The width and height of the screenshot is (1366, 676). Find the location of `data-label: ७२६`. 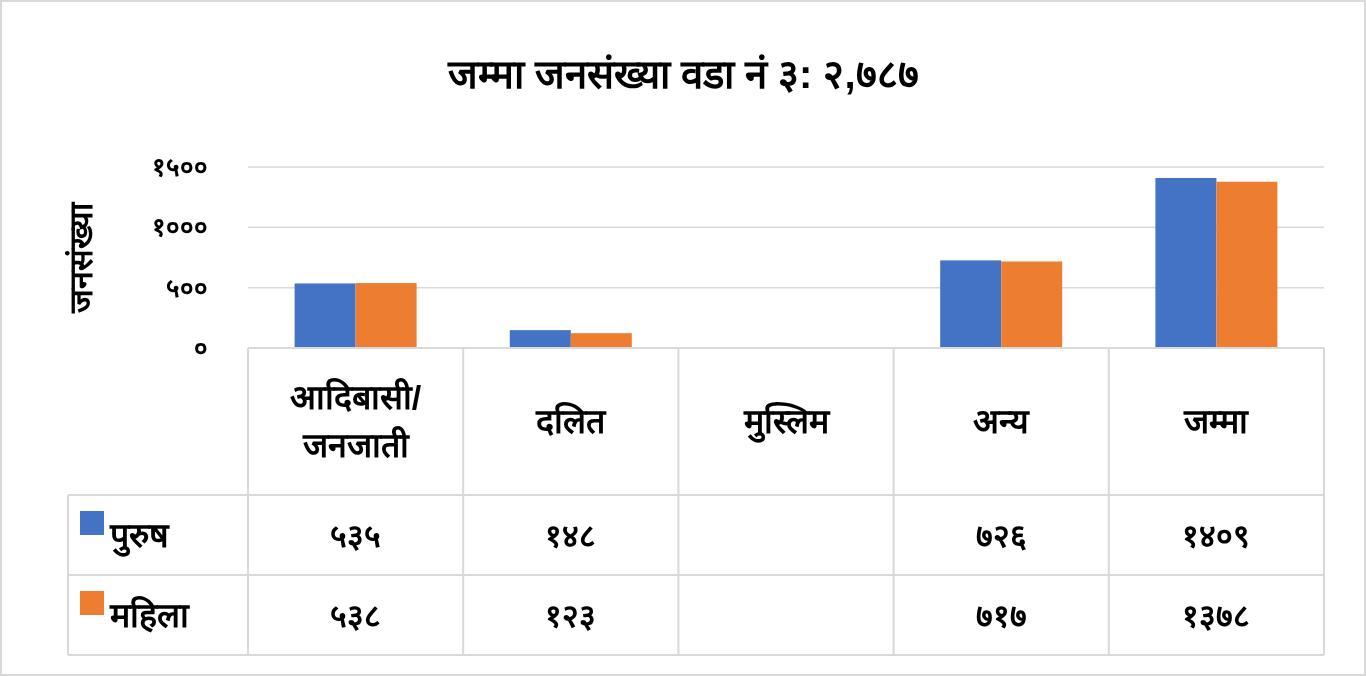

data-label: ७२६ is located at coordinates (1001, 536).